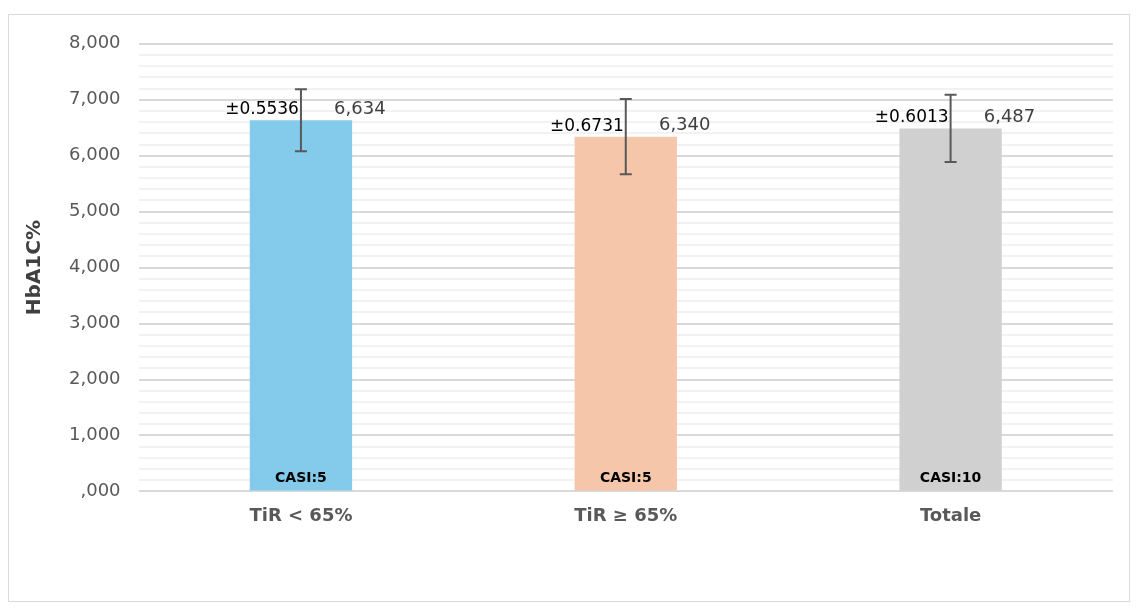  I want to click on annotation: ±0.6731, so click(587, 124).